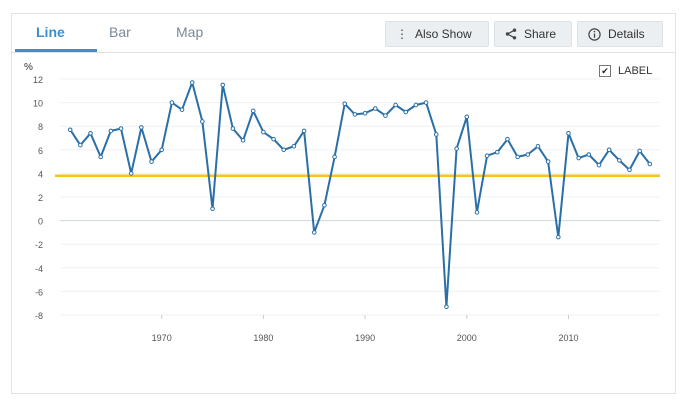  Describe the element at coordinates (594, 34) in the screenshot. I see `info-icon` at that location.